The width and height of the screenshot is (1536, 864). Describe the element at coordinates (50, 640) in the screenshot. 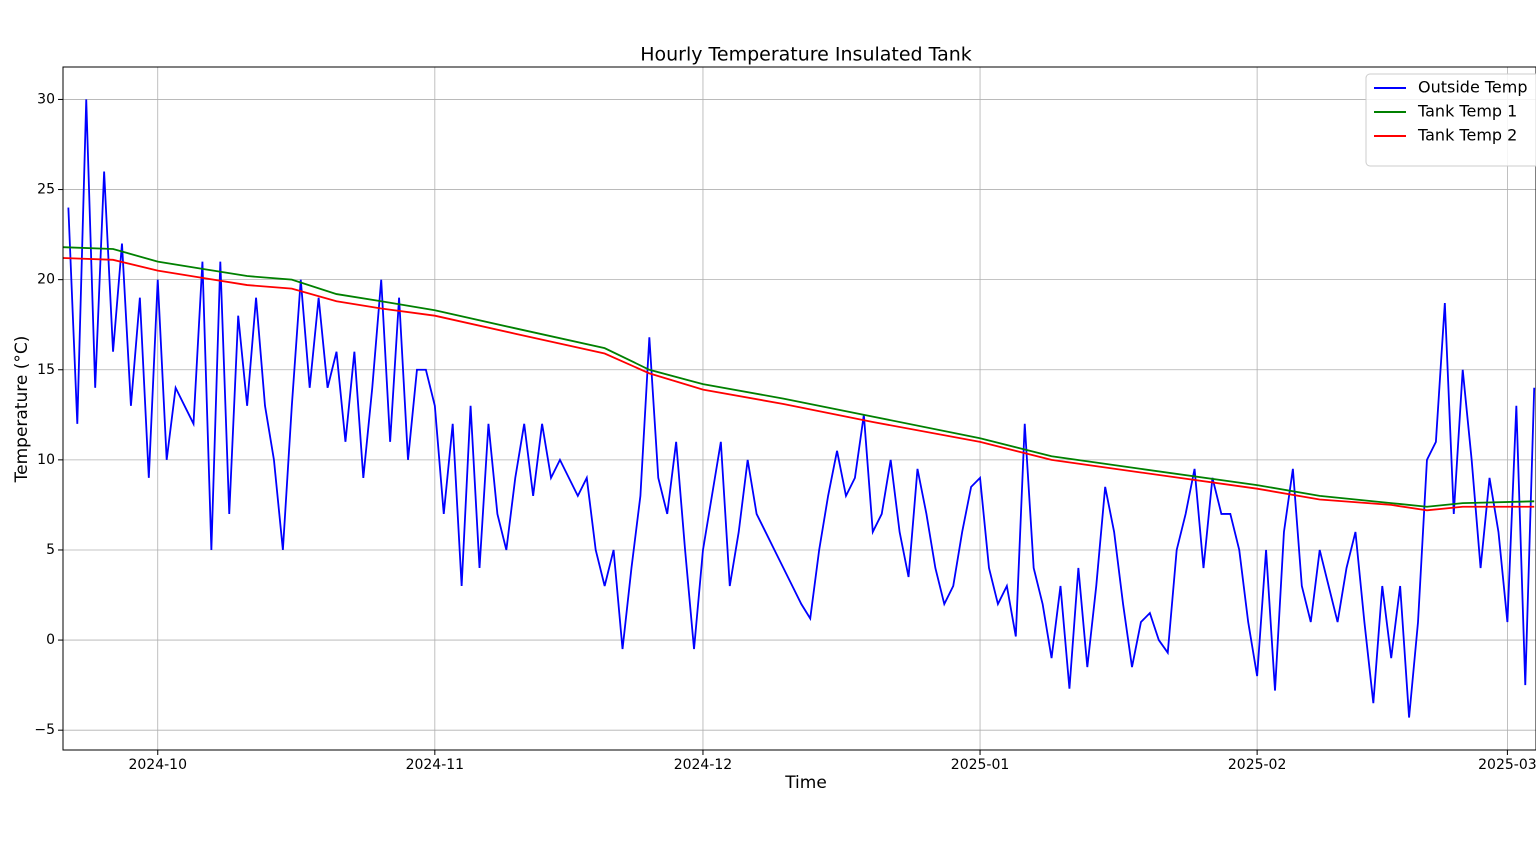

I see `y-tick-label: 0` at that location.